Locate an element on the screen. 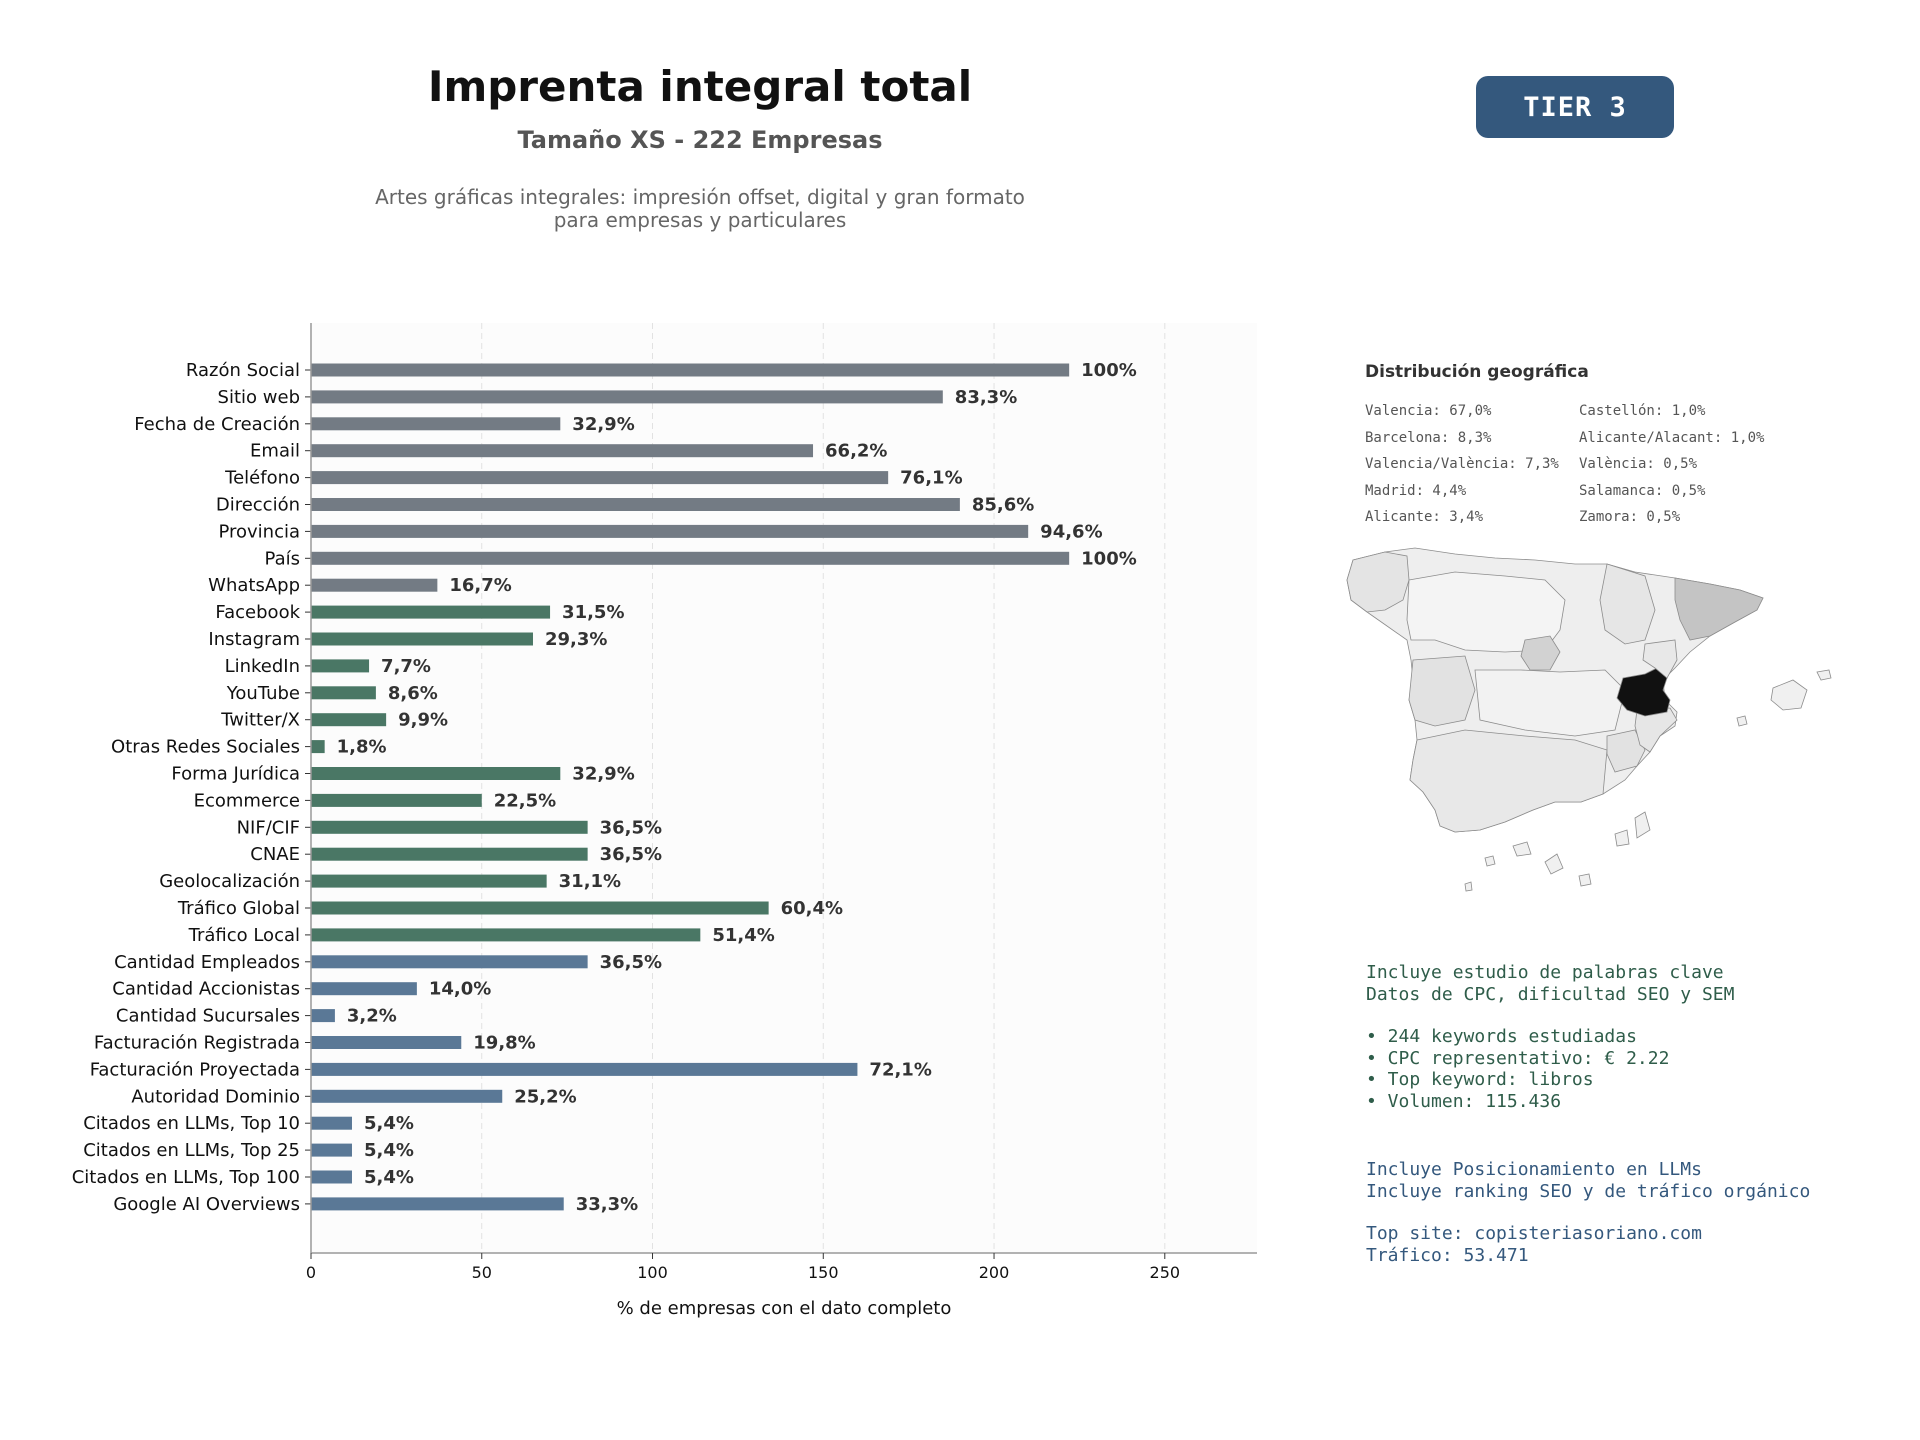 The height and width of the screenshot is (1440, 1920). category-label: WhatsApp is located at coordinates (254, 585).